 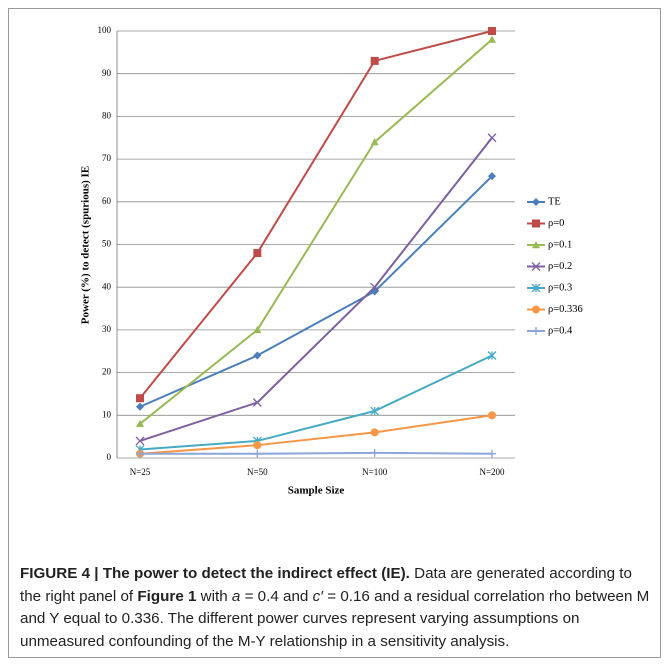 I want to click on x-tick-label: N=100, so click(x=375, y=472).